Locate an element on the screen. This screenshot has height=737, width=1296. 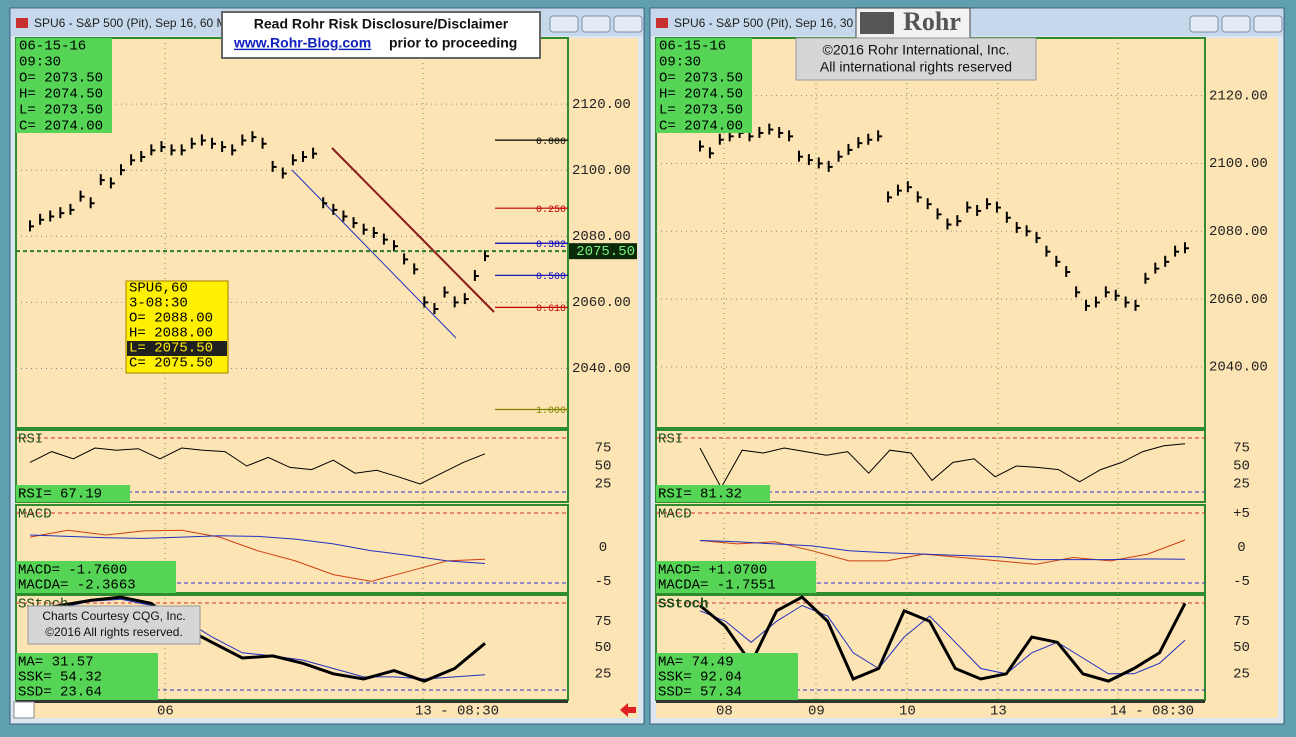
sstoch-line is located at coordinates (257, 639).